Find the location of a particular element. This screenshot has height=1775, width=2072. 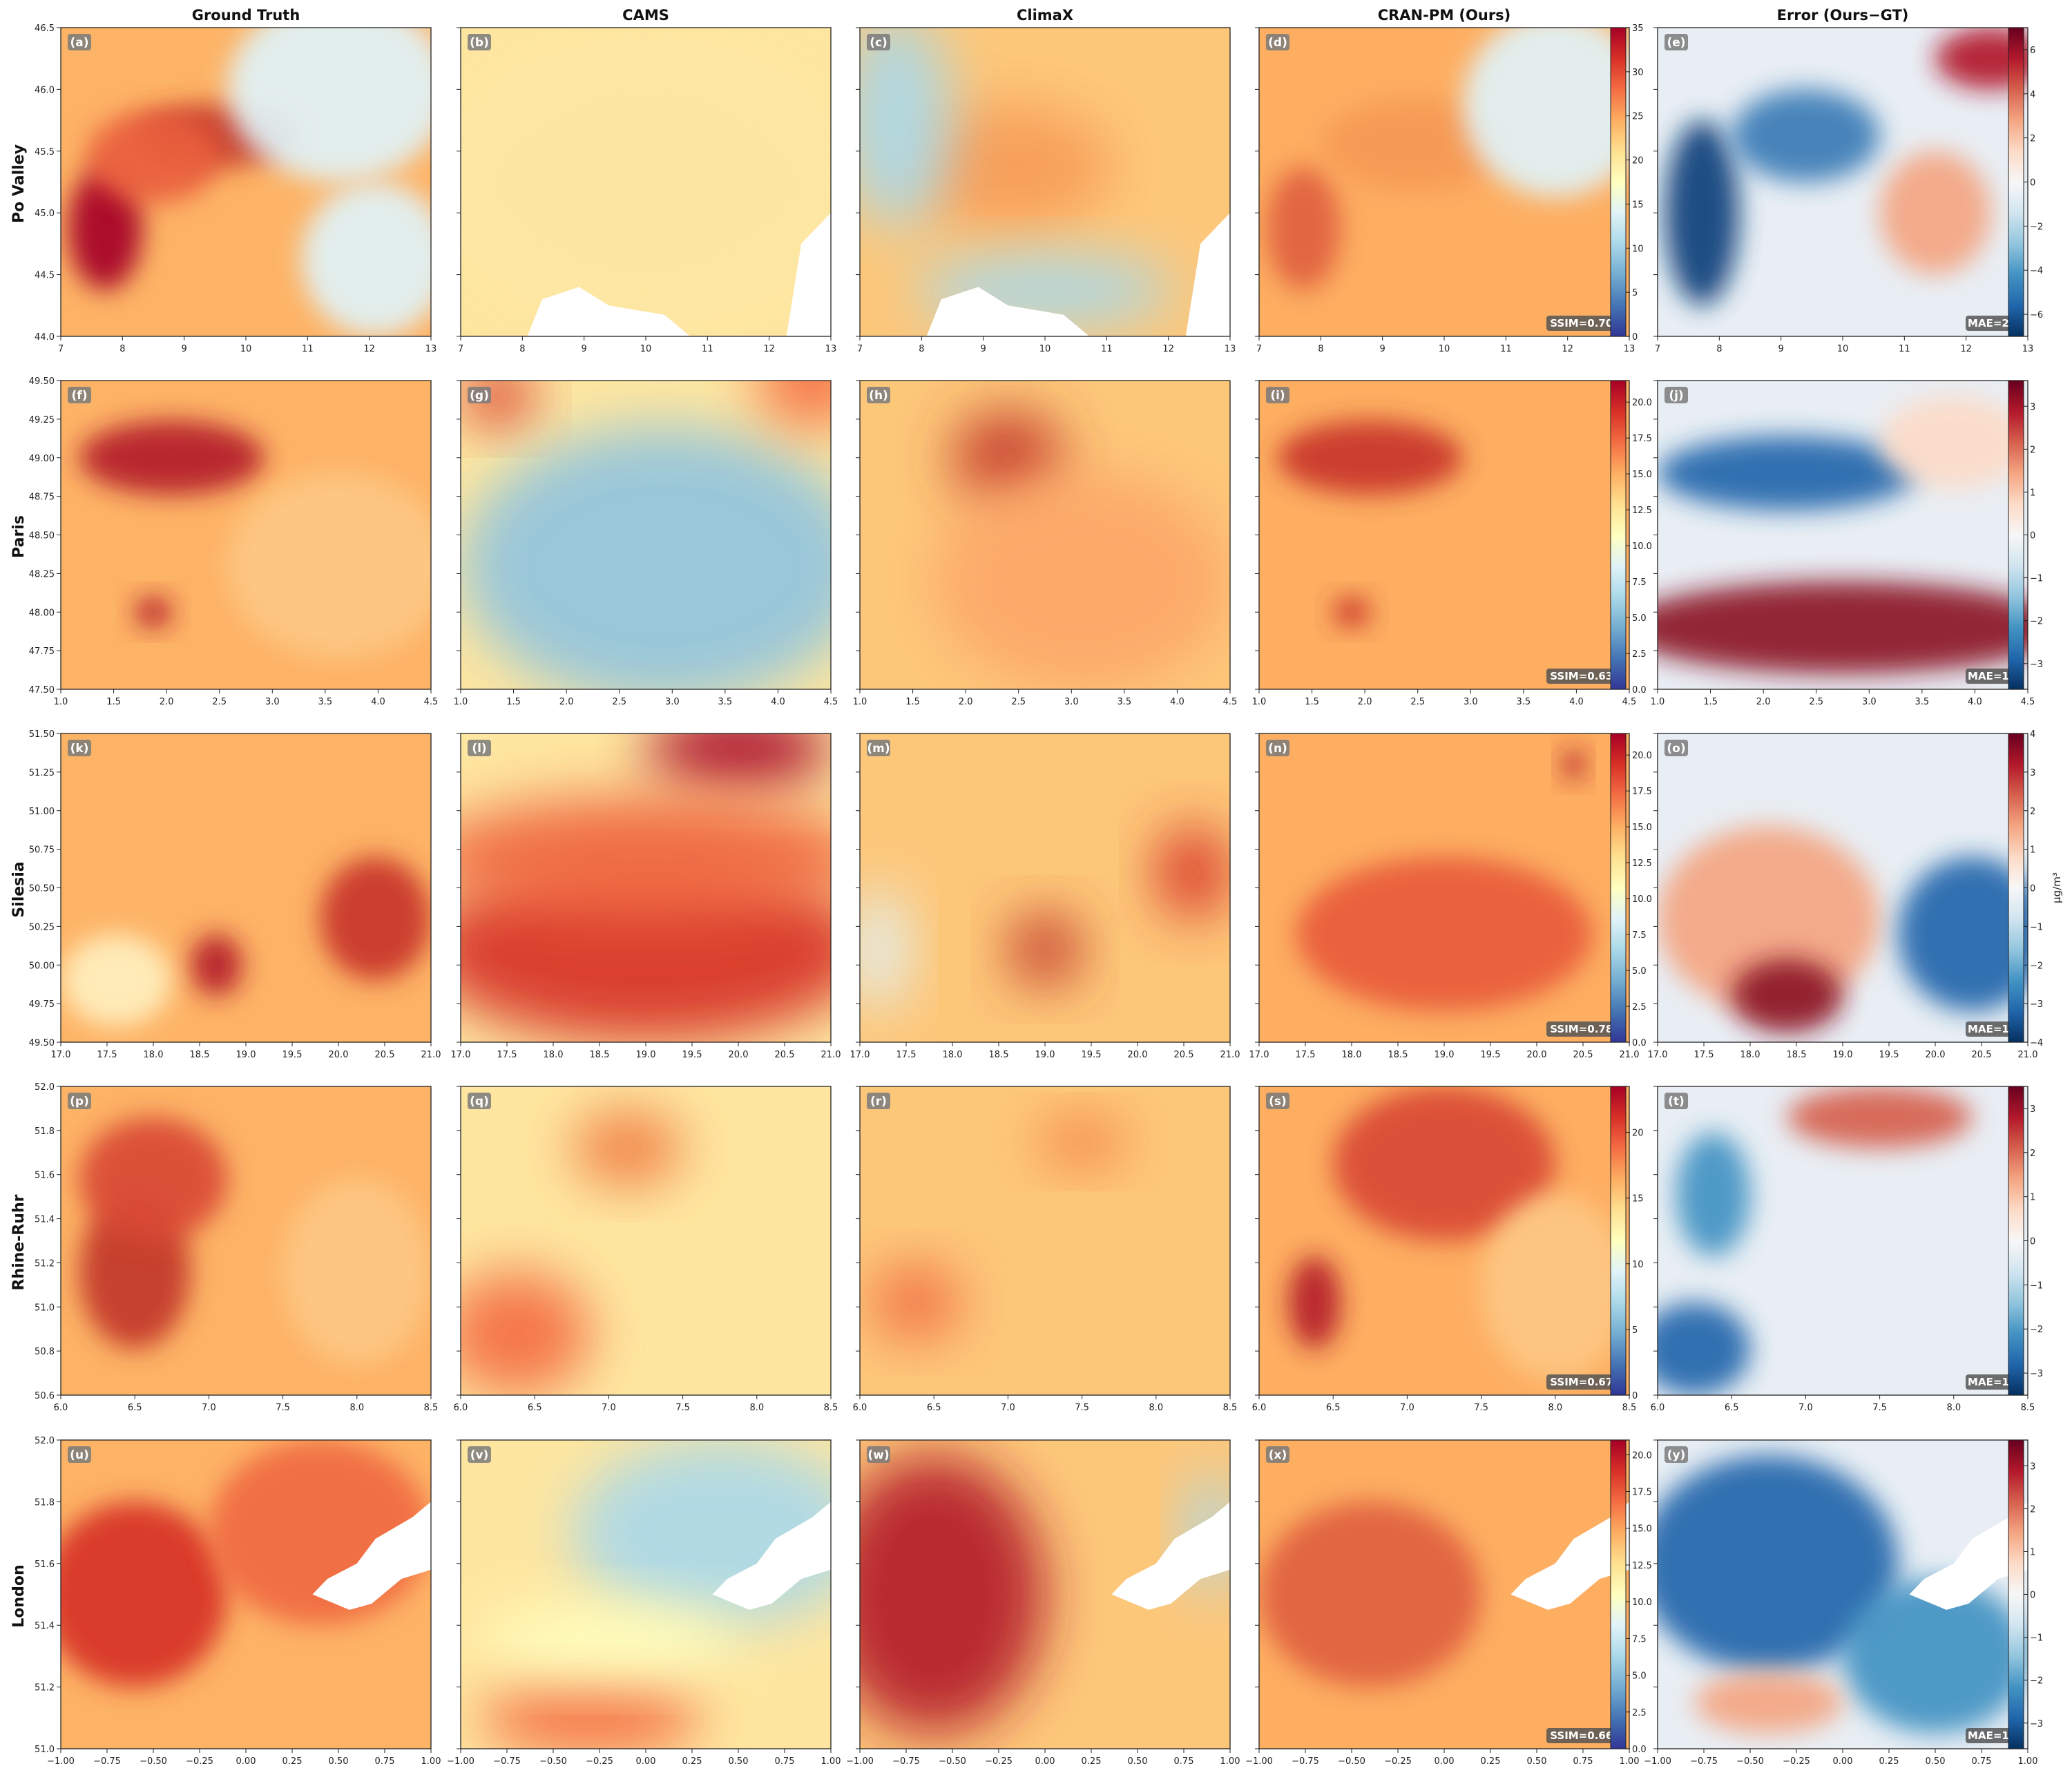

panel-m: (m) 17.0 17.5 18.0 18.5 19.0 19.5 20.0 20.5 21.0 is located at coordinates (1045, 896).